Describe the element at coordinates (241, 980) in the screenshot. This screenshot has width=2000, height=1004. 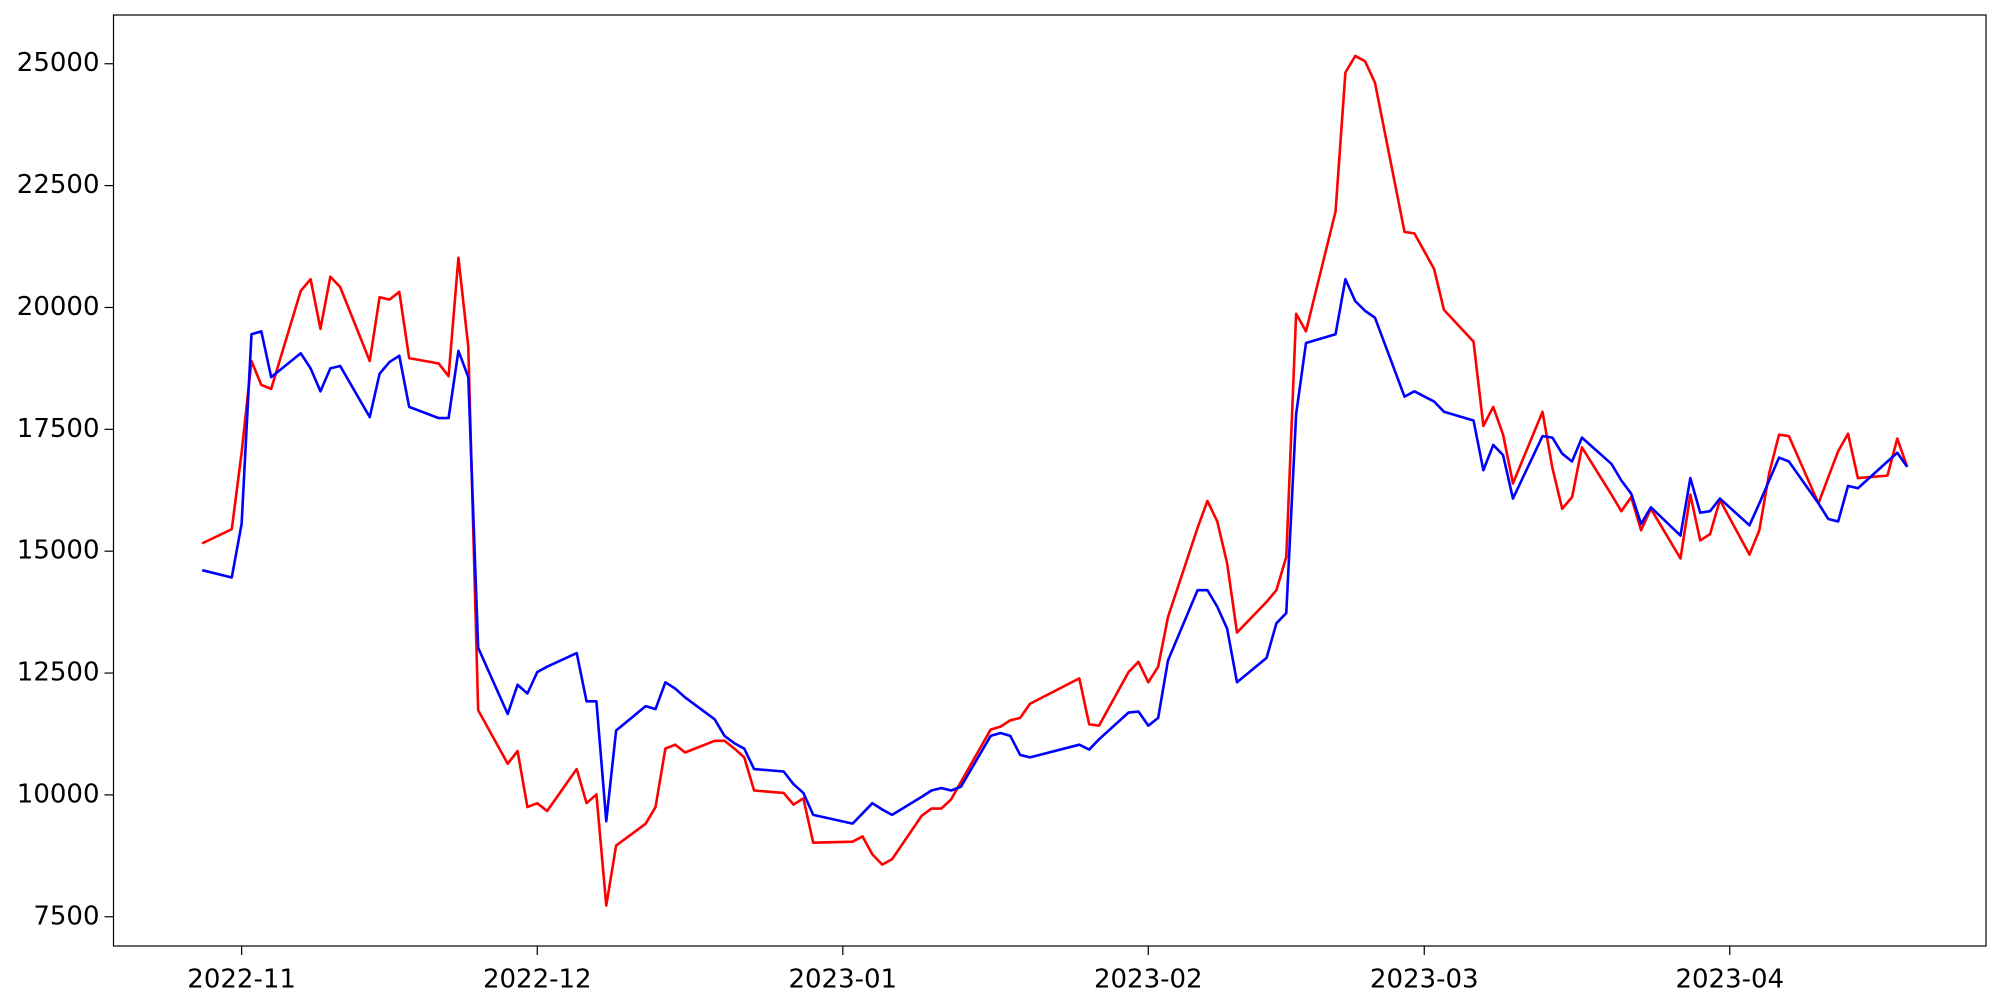
I see `x-tick-label: 2022-11` at that location.